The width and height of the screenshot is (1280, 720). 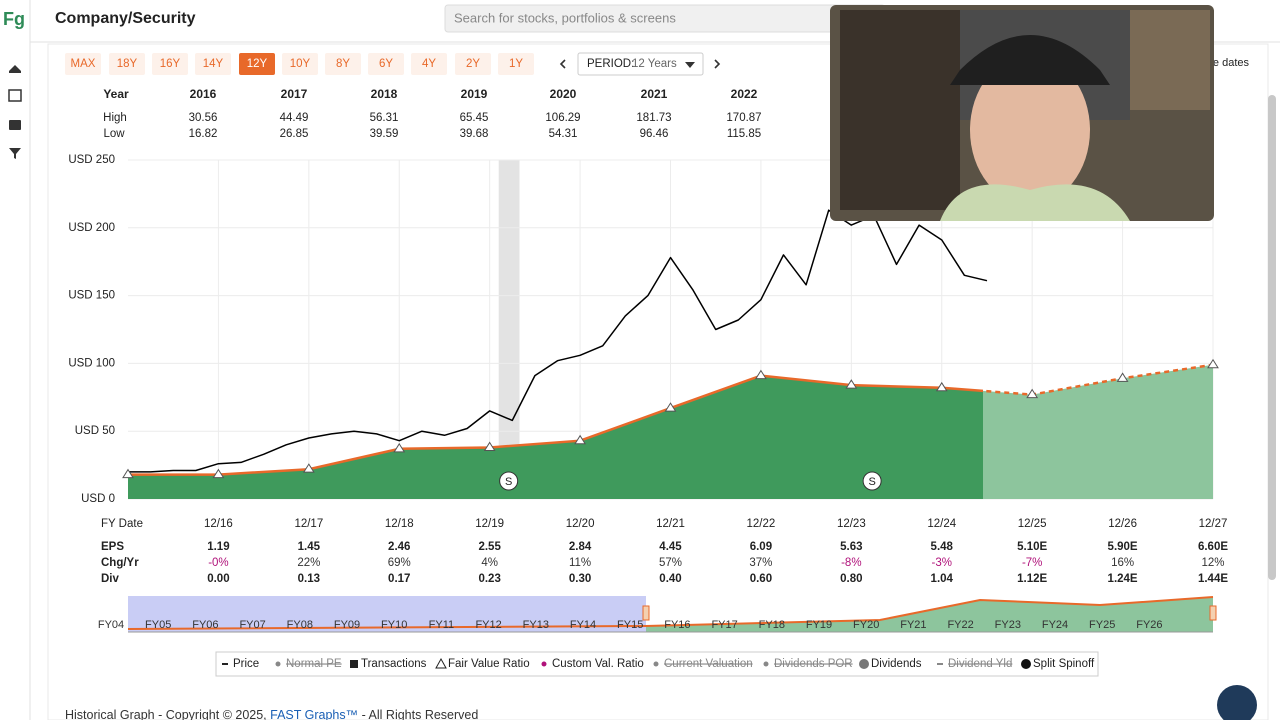 I want to click on range-button-label: 4Y, so click(x=429, y=64).